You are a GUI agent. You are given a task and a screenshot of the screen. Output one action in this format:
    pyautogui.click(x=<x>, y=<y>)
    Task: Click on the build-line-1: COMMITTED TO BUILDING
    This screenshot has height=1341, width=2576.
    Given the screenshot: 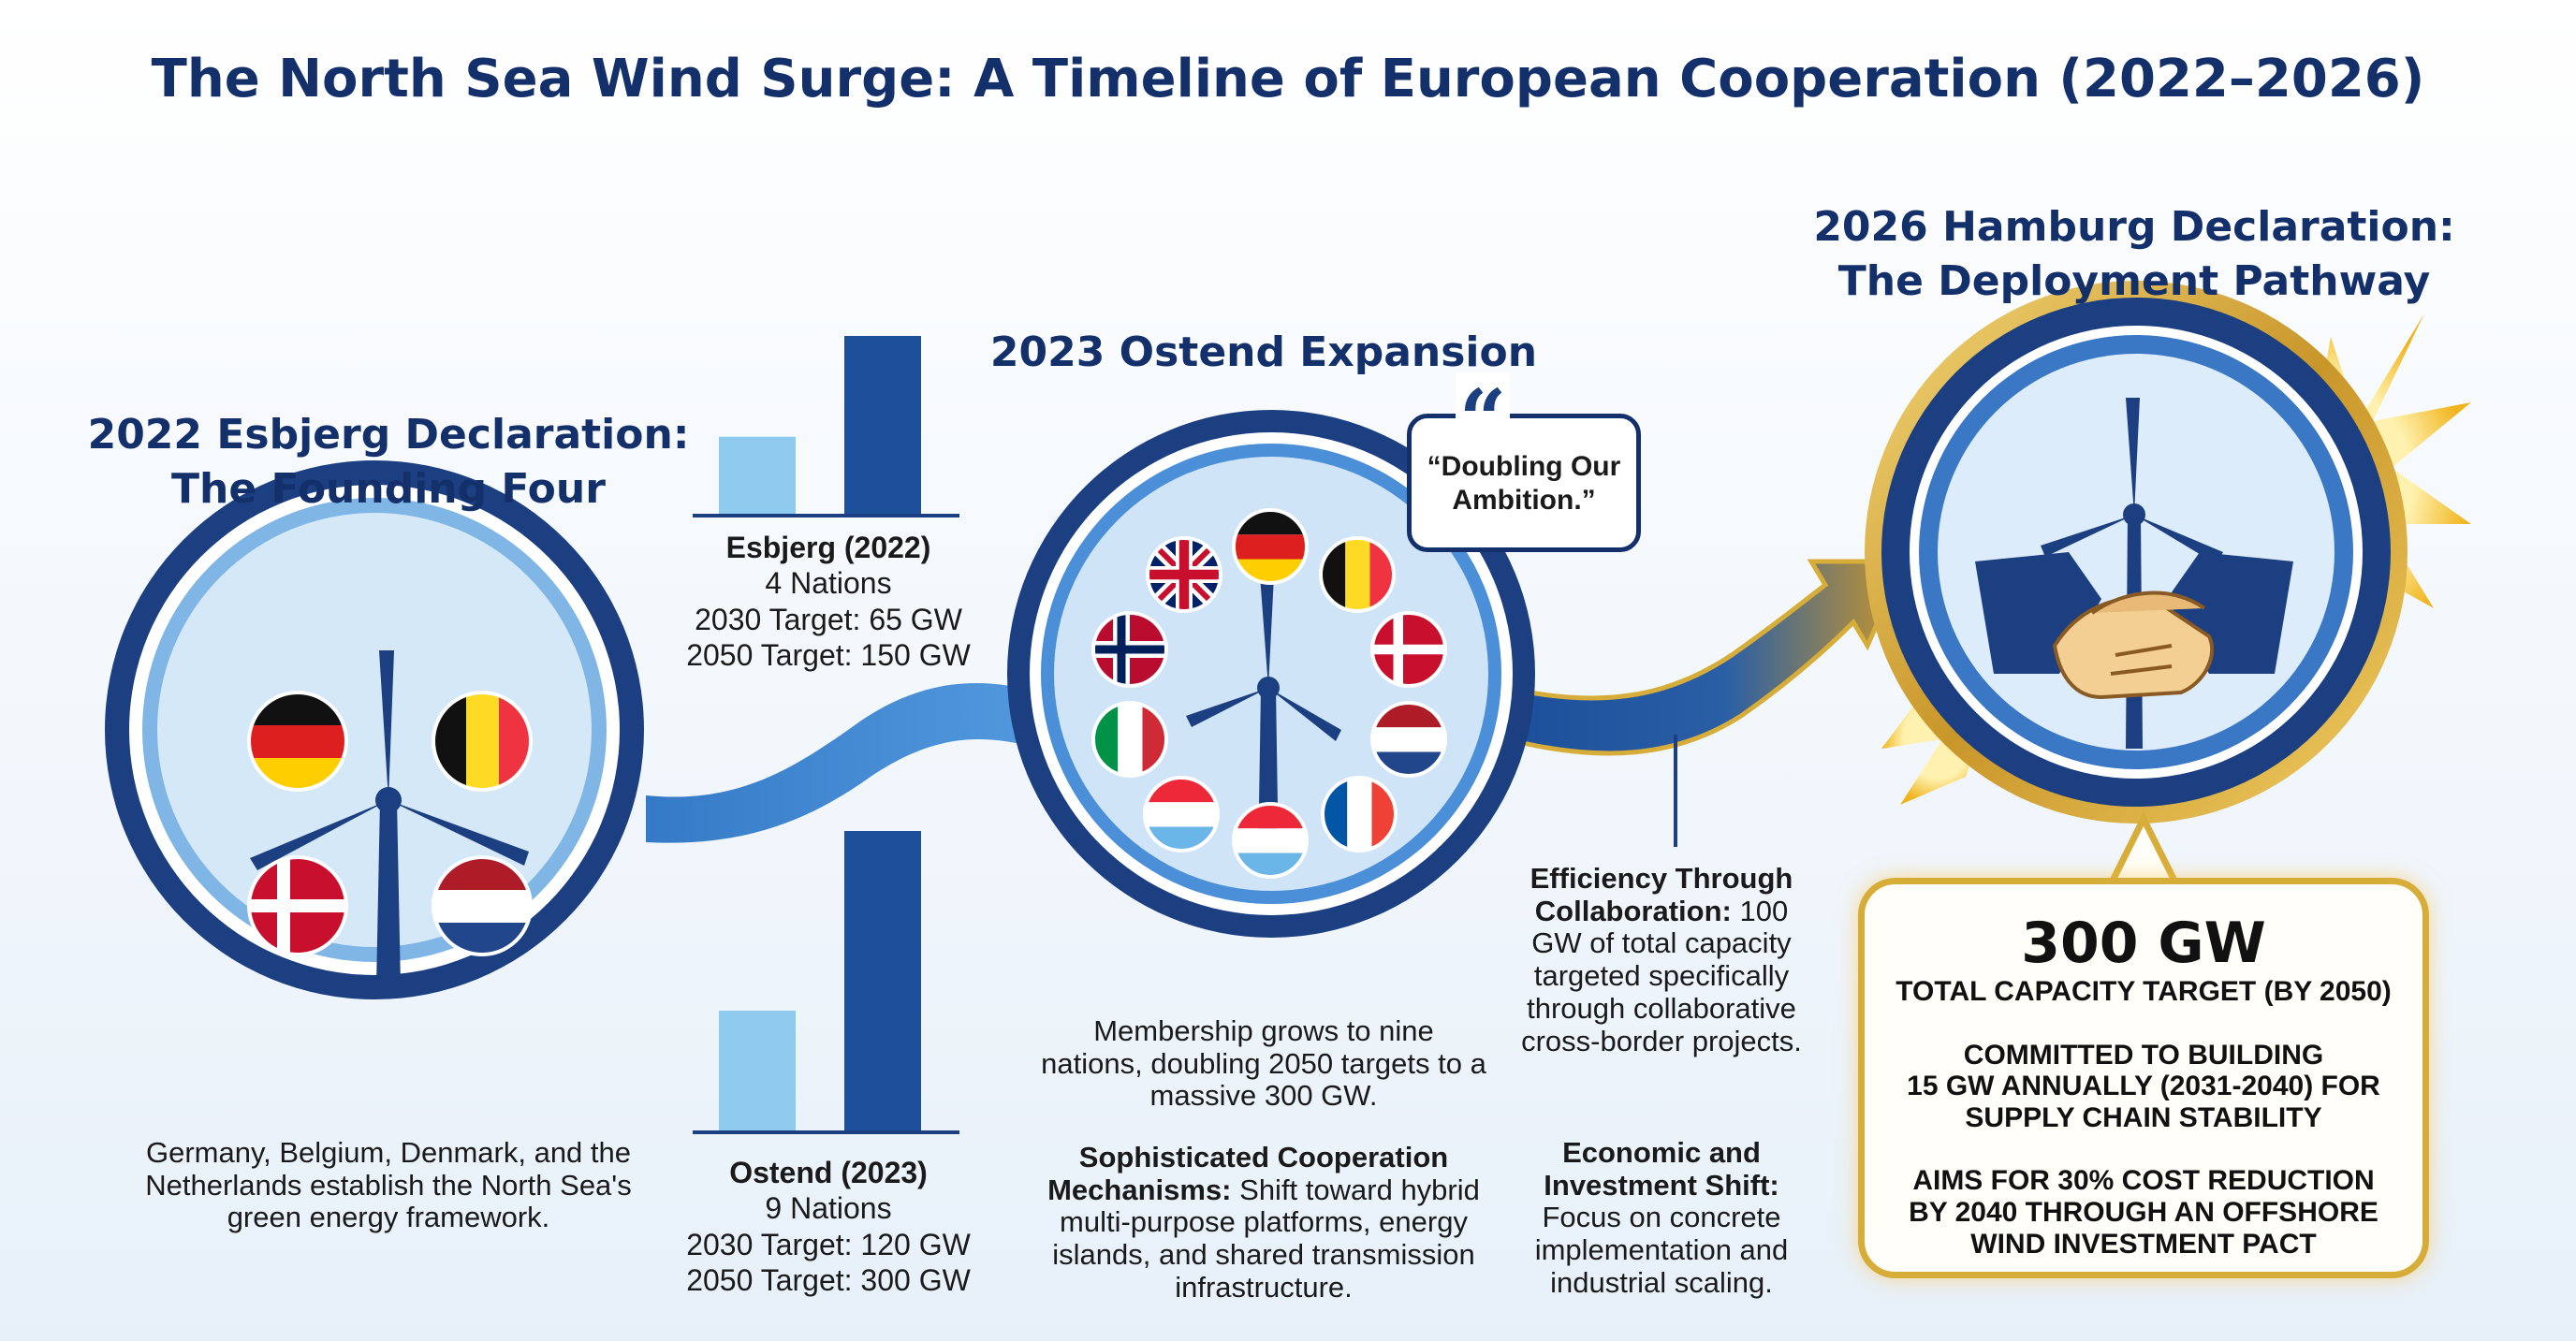 What is the action you would take?
    pyautogui.click(x=2143, y=1055)
    